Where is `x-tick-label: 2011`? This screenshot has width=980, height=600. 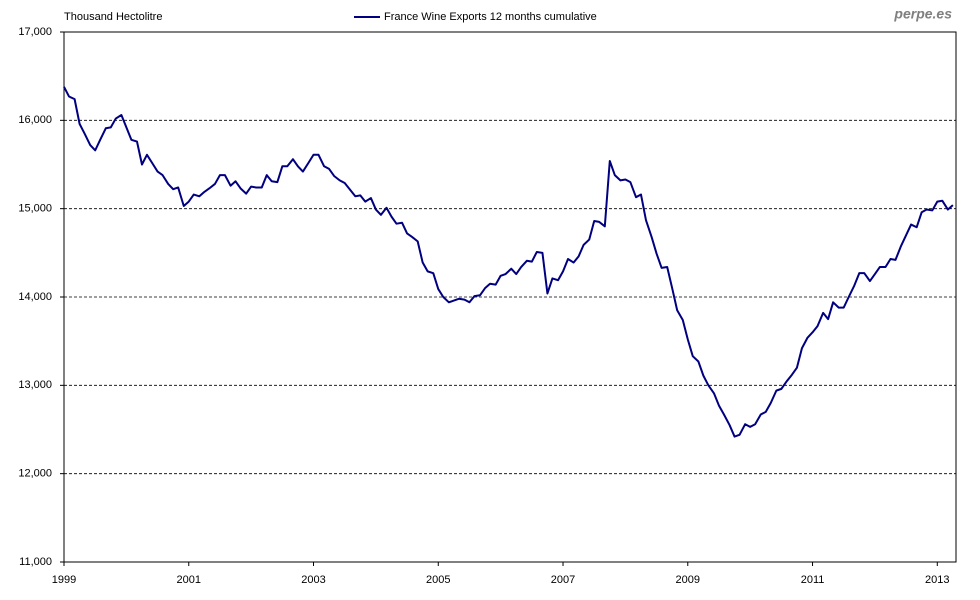 x-tick-label: 2011 is located at coordinates (813, 580).